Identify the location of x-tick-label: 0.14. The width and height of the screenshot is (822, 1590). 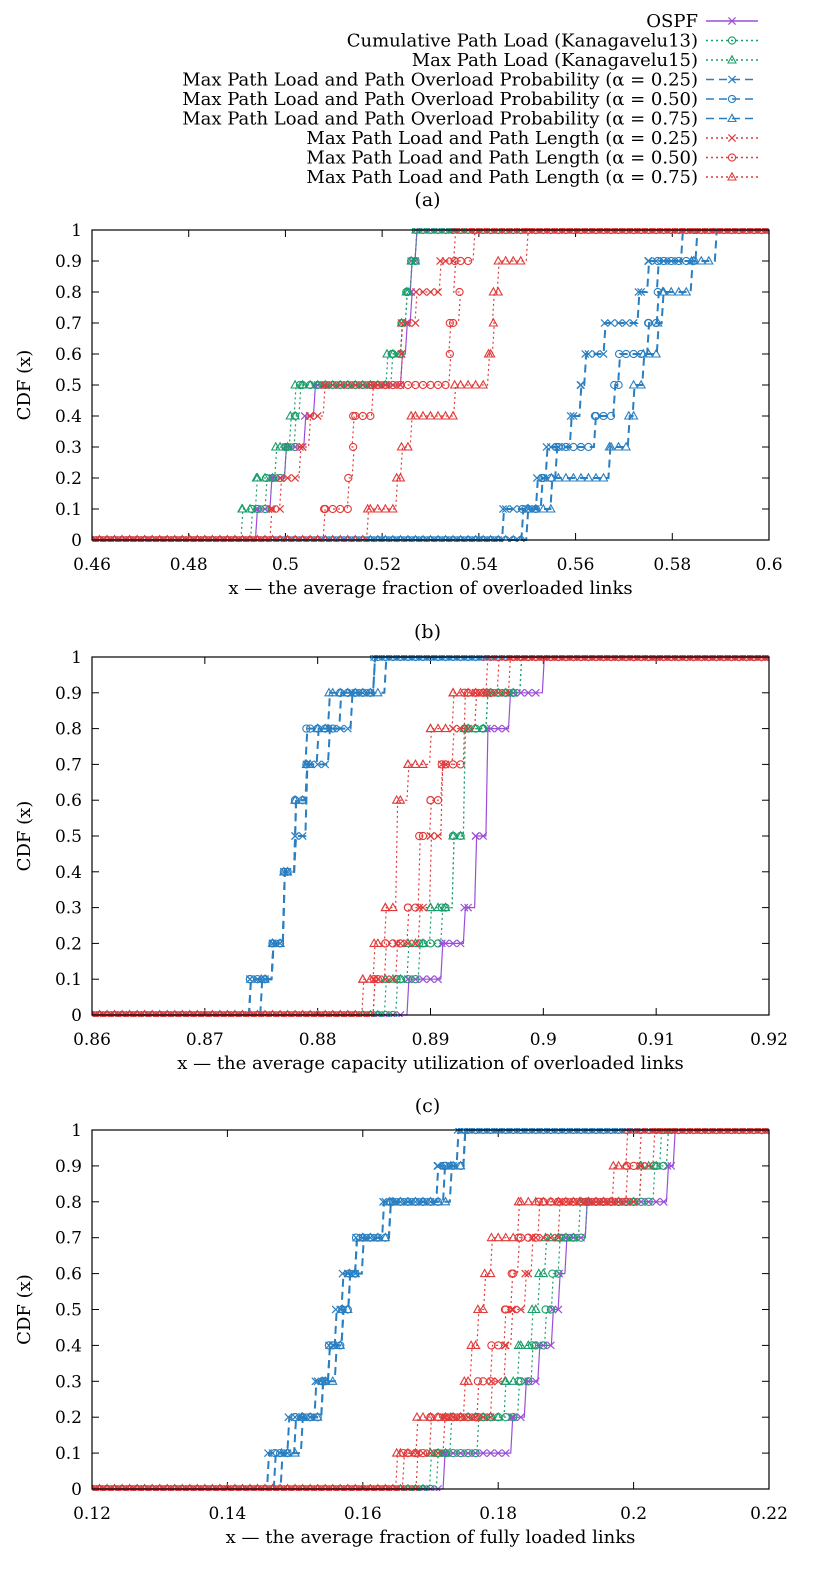
(227, 1514).